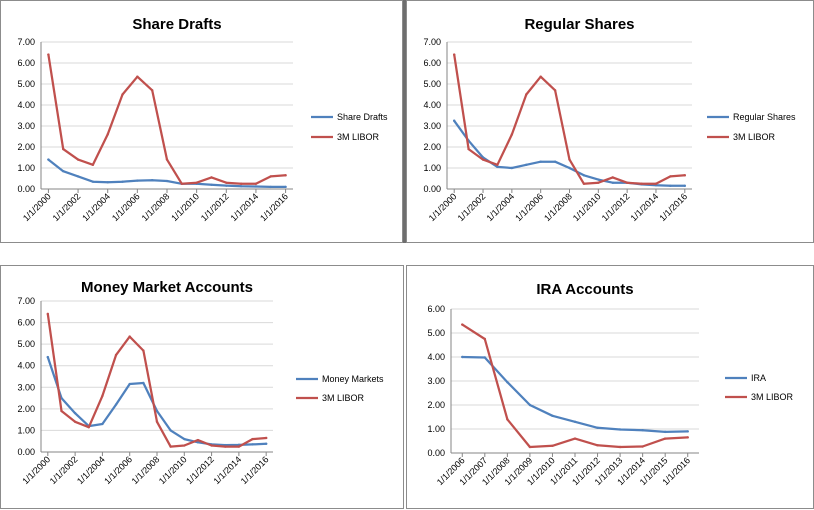 The image size is (814, 510). Describe the element at coordinates (67, 207) in the screenshot. I see `x-tick-label: 1/1/2002` at that location.